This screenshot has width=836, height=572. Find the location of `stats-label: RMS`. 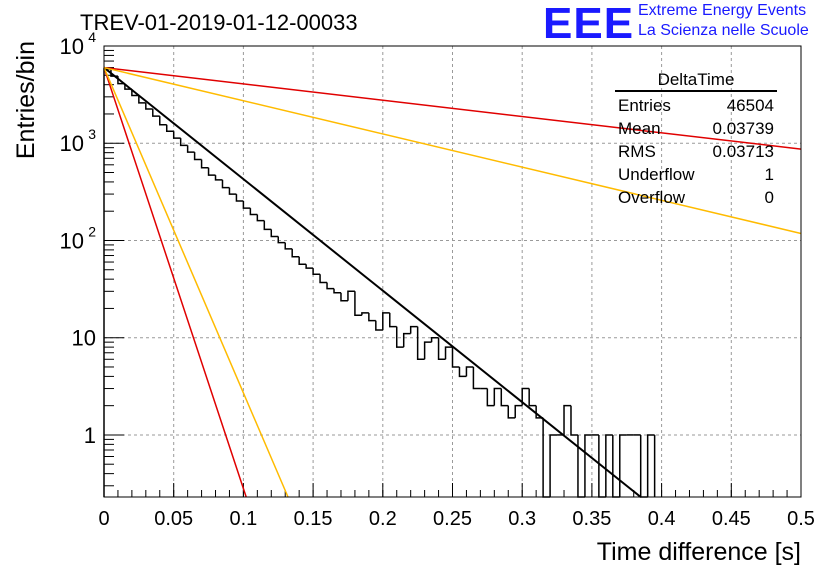

stats-label: RMS is located at coordinates (637, 151).